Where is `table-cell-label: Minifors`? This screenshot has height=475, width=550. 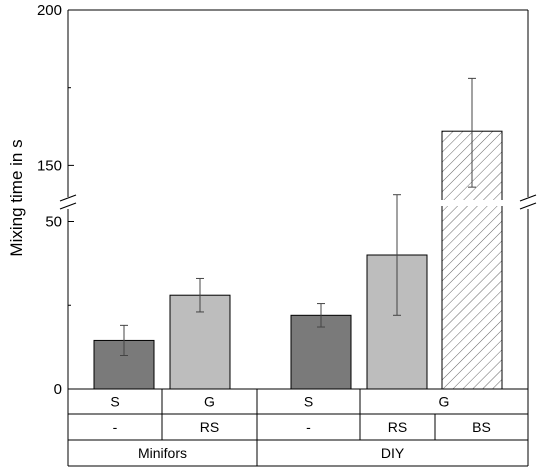 table-cell-label: Minifors is located at coordinates (162, 453).